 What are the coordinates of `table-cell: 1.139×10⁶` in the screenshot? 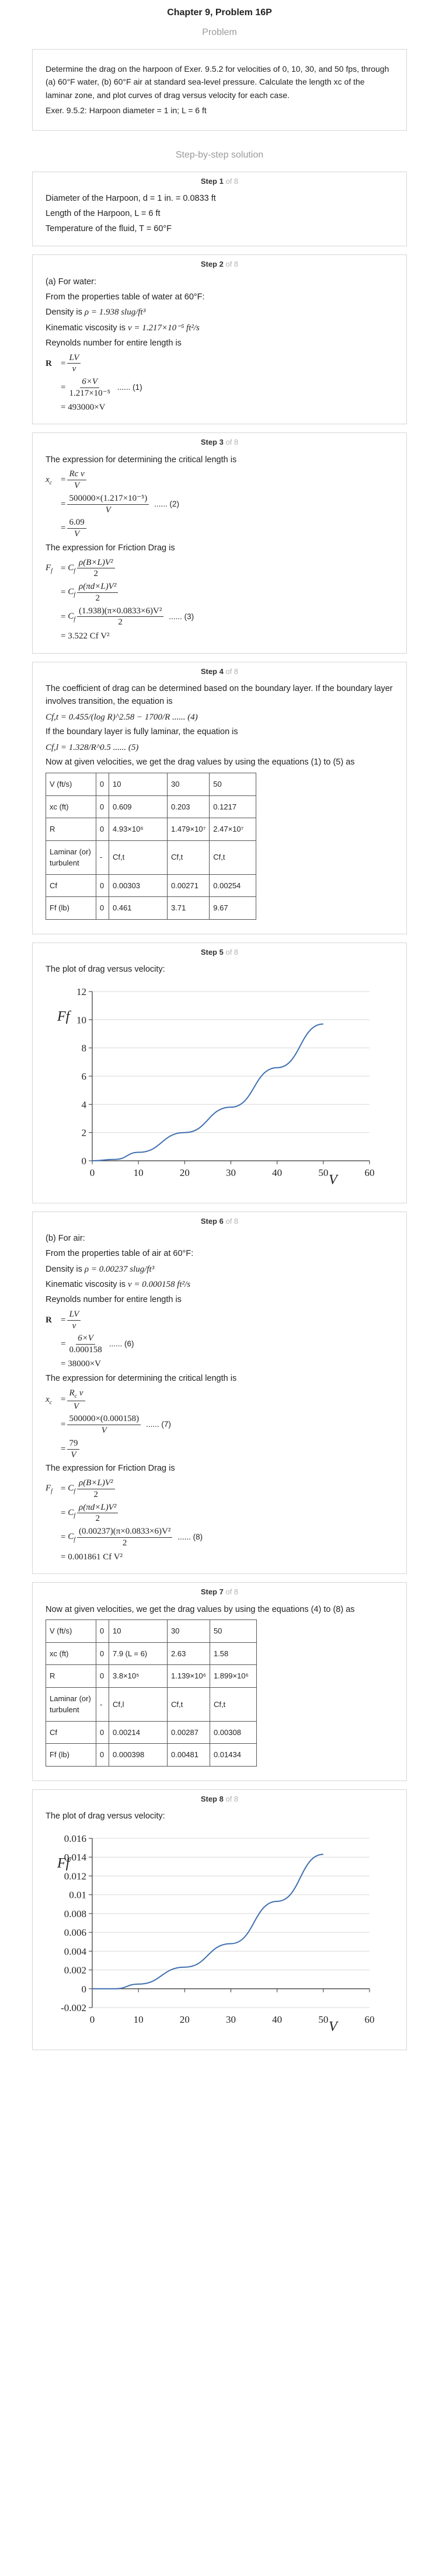 It's located at (189, 1676).